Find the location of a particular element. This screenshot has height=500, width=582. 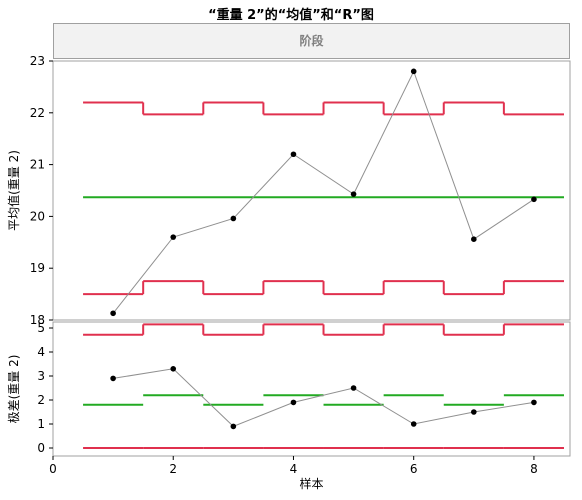

range-xtick-label: 2 is located at coordinates (173, 469).